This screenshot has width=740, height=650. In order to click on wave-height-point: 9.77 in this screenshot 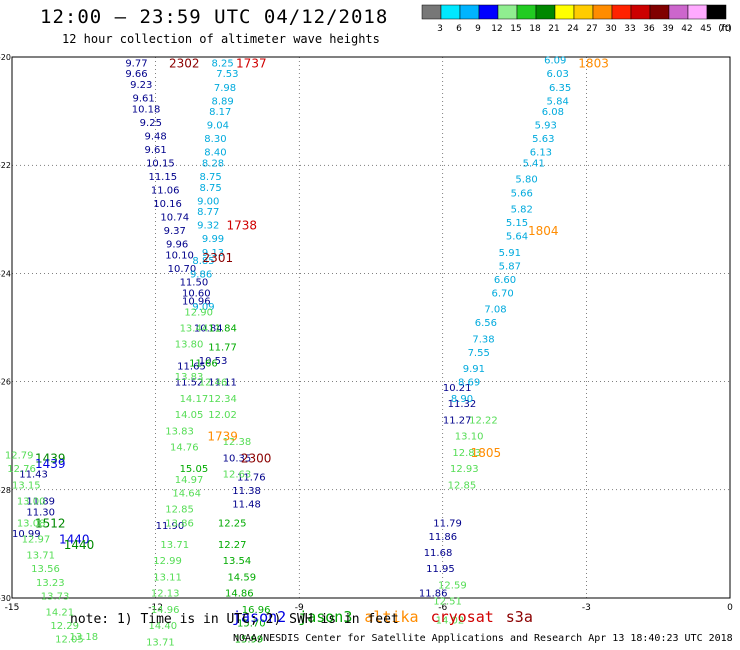, I will do `click(136, 63)`.